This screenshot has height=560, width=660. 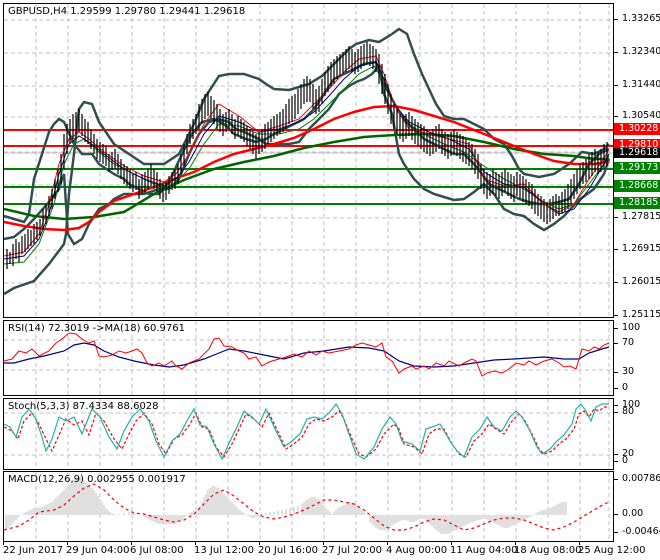 What do you see at coordinates (352, 550) in the screenshot?
I see `time-tick: 27 Jul 20:00` at bounding box center [352, 550].